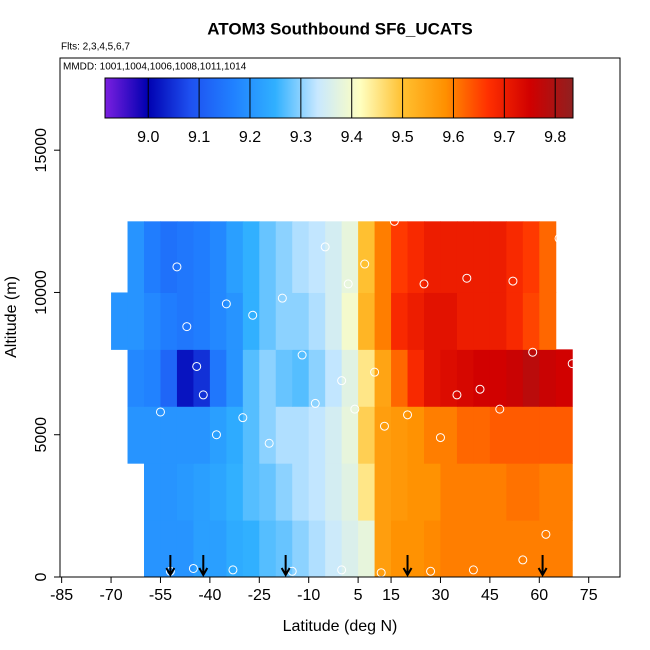 This screenshot has height=650, width=650. What do you see at coordinates (250, 137) in the screenshot?
I see `colorbar-tick-label: 9.2` at bounding box center [250, 137].